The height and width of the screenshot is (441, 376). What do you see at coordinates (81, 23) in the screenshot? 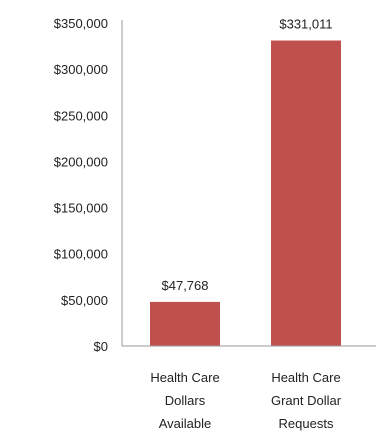
I see `y-tick-label: $350,000` at bounding box center [81, 23].